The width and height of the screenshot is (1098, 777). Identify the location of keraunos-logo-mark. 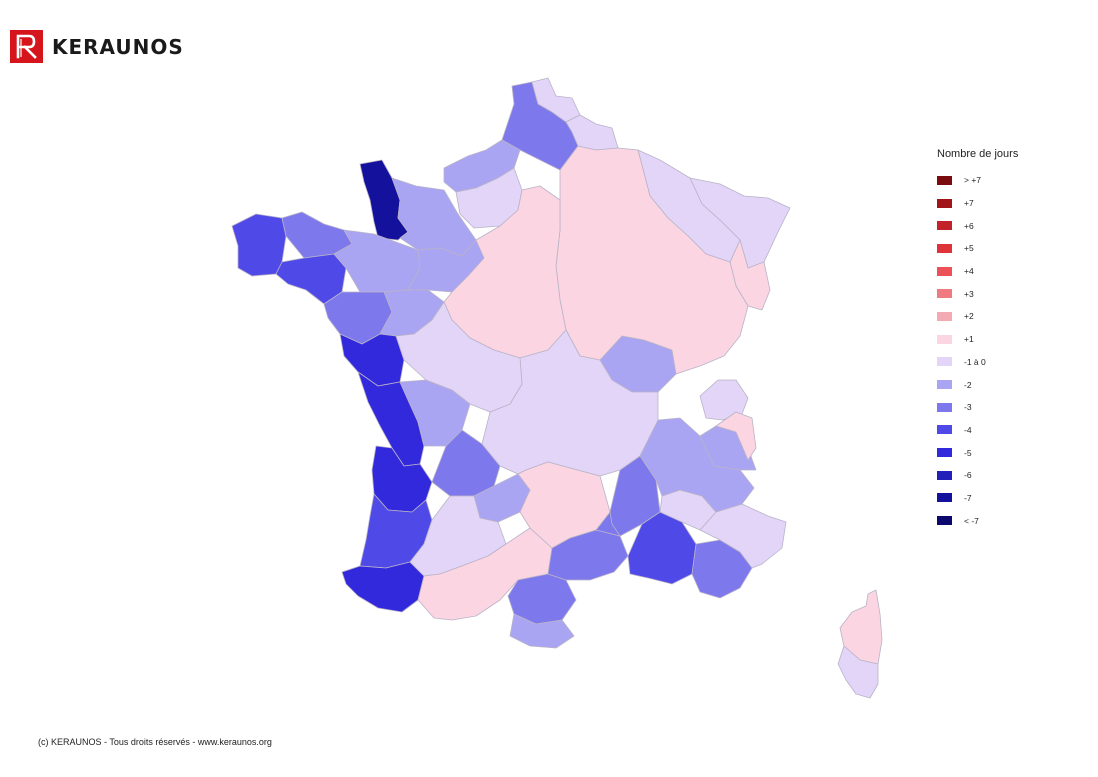
(26, 46).